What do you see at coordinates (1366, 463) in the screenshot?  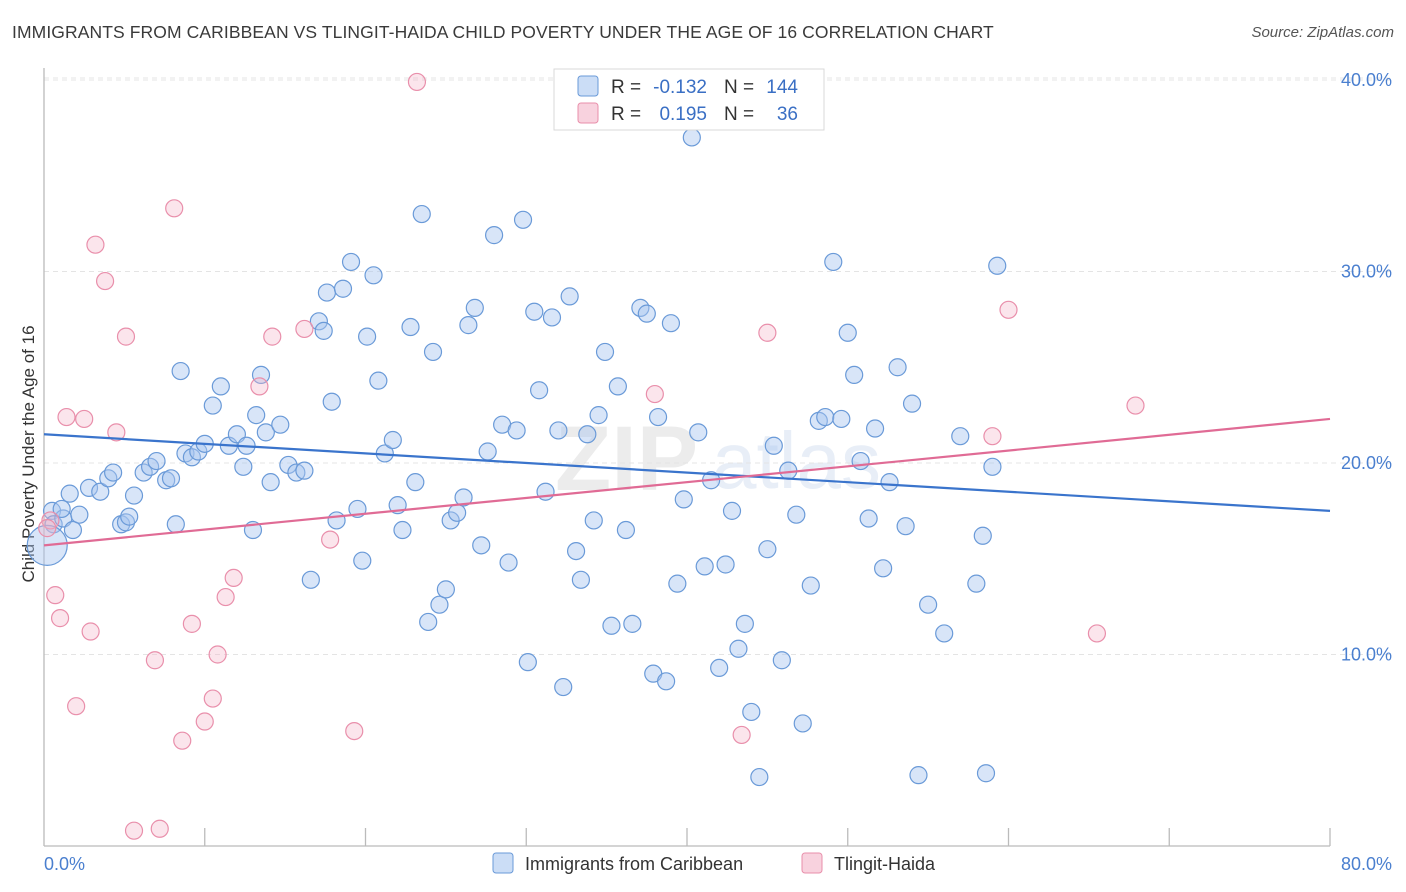 I see `y-tick-label: 20.0%` at bounding box center [1366, 463].